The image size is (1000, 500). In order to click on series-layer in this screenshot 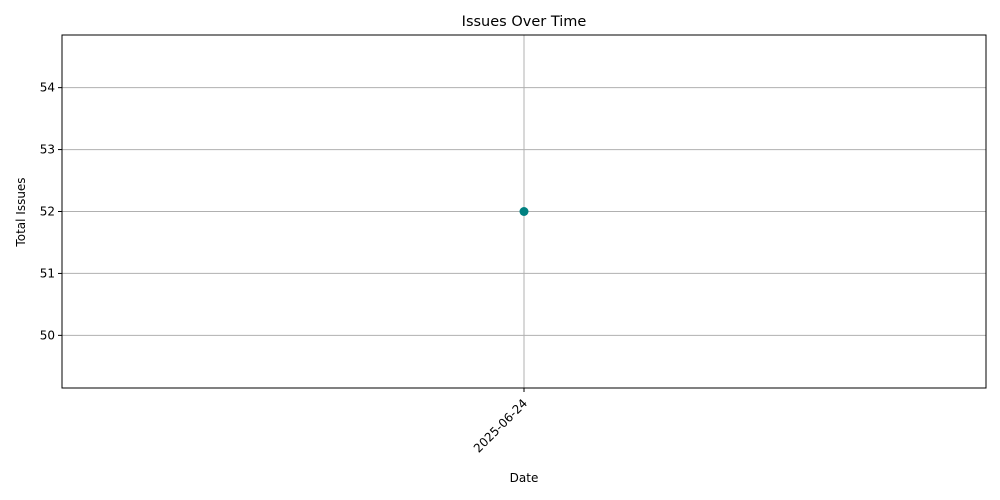, I will do `click(524, 211)`.